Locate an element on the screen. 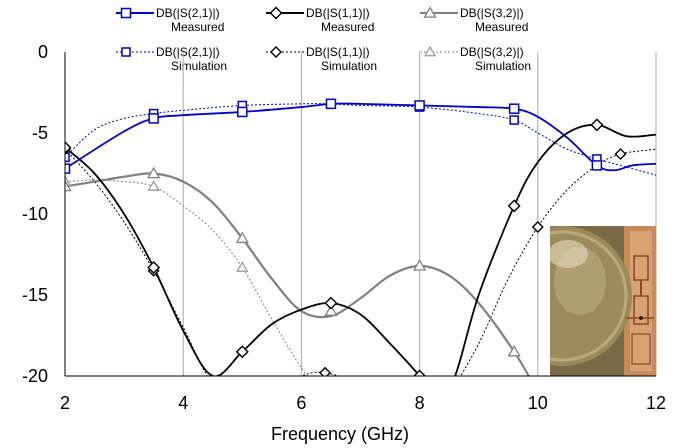 The width and height of the screenshot is (684, 448). x-tick-label: 10 is located at coordinates (538, 403).